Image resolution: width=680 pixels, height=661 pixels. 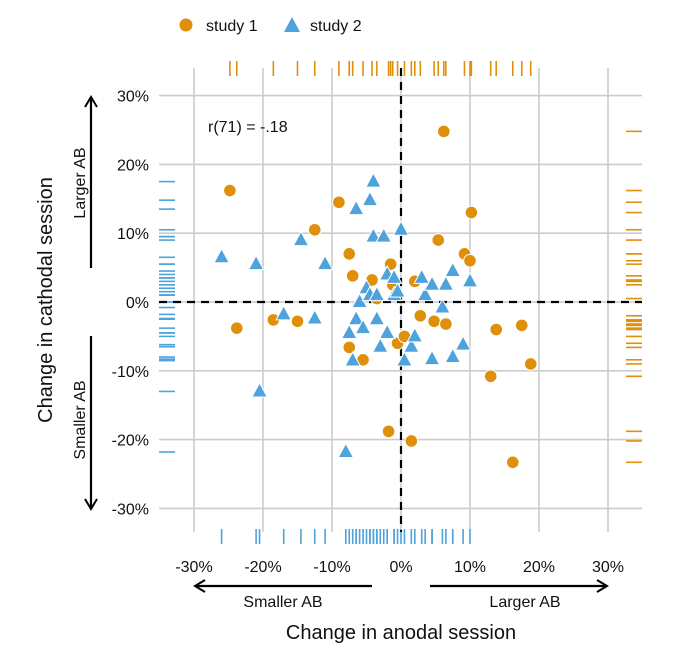 I want to click on y-tick-label: 20%, so click(x=133, y=165).